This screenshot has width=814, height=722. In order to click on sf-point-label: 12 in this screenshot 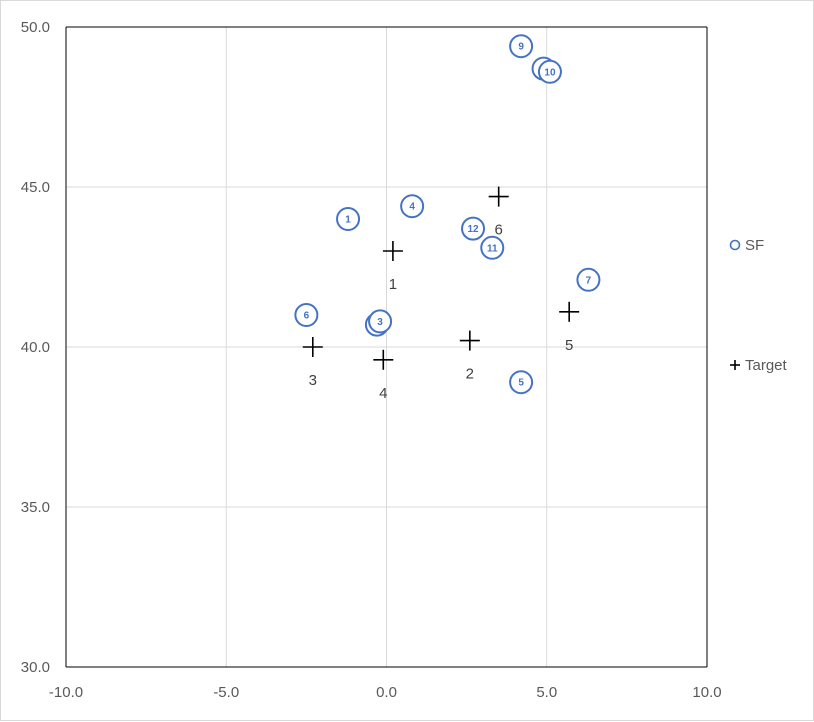, I will do `click(473, 229)`.